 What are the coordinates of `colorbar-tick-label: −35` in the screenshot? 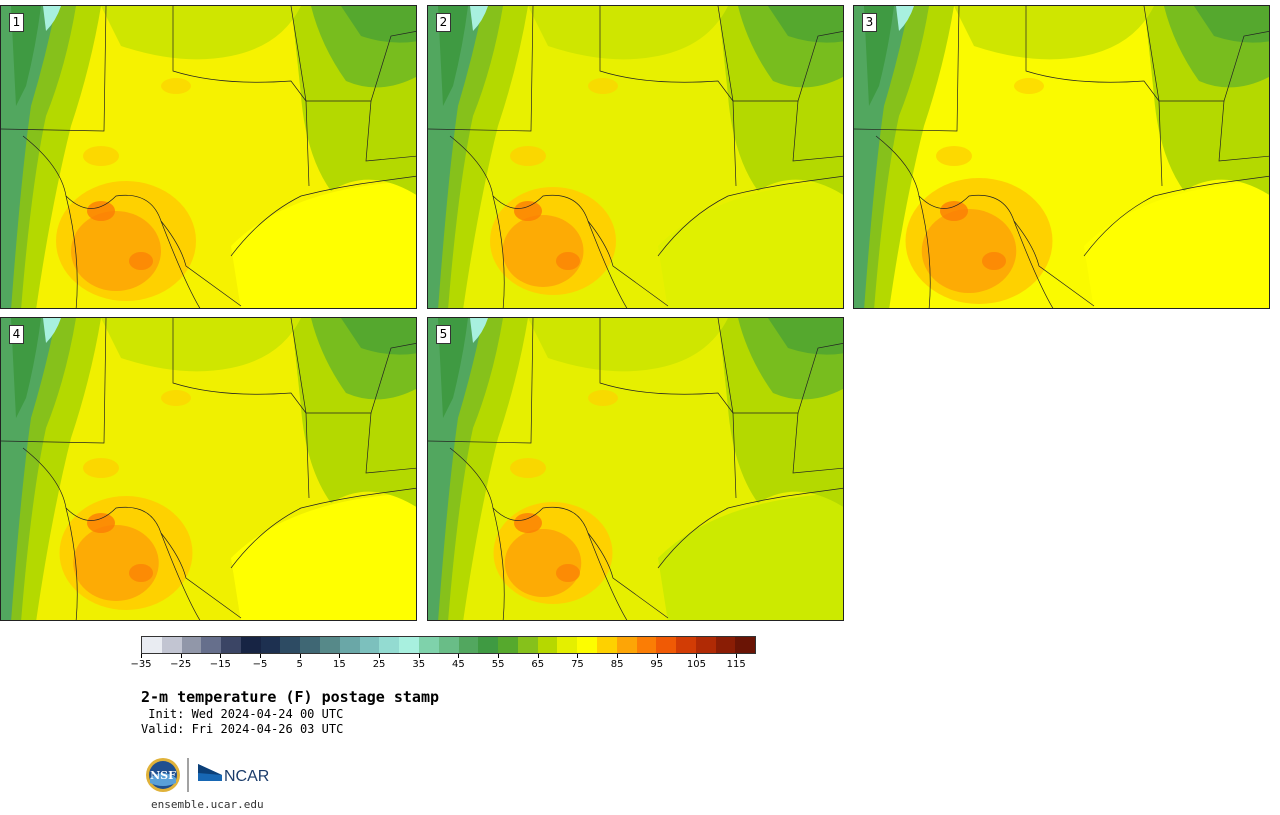 It's located at (141, 664).